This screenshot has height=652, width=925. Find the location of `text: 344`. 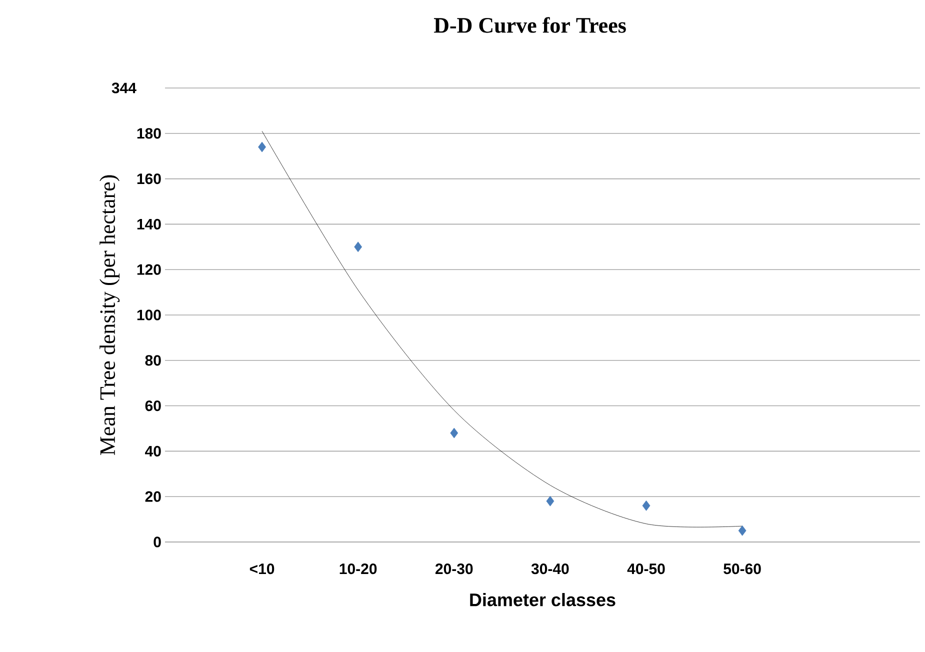

text: 344 is located at coordinates (124, 88).